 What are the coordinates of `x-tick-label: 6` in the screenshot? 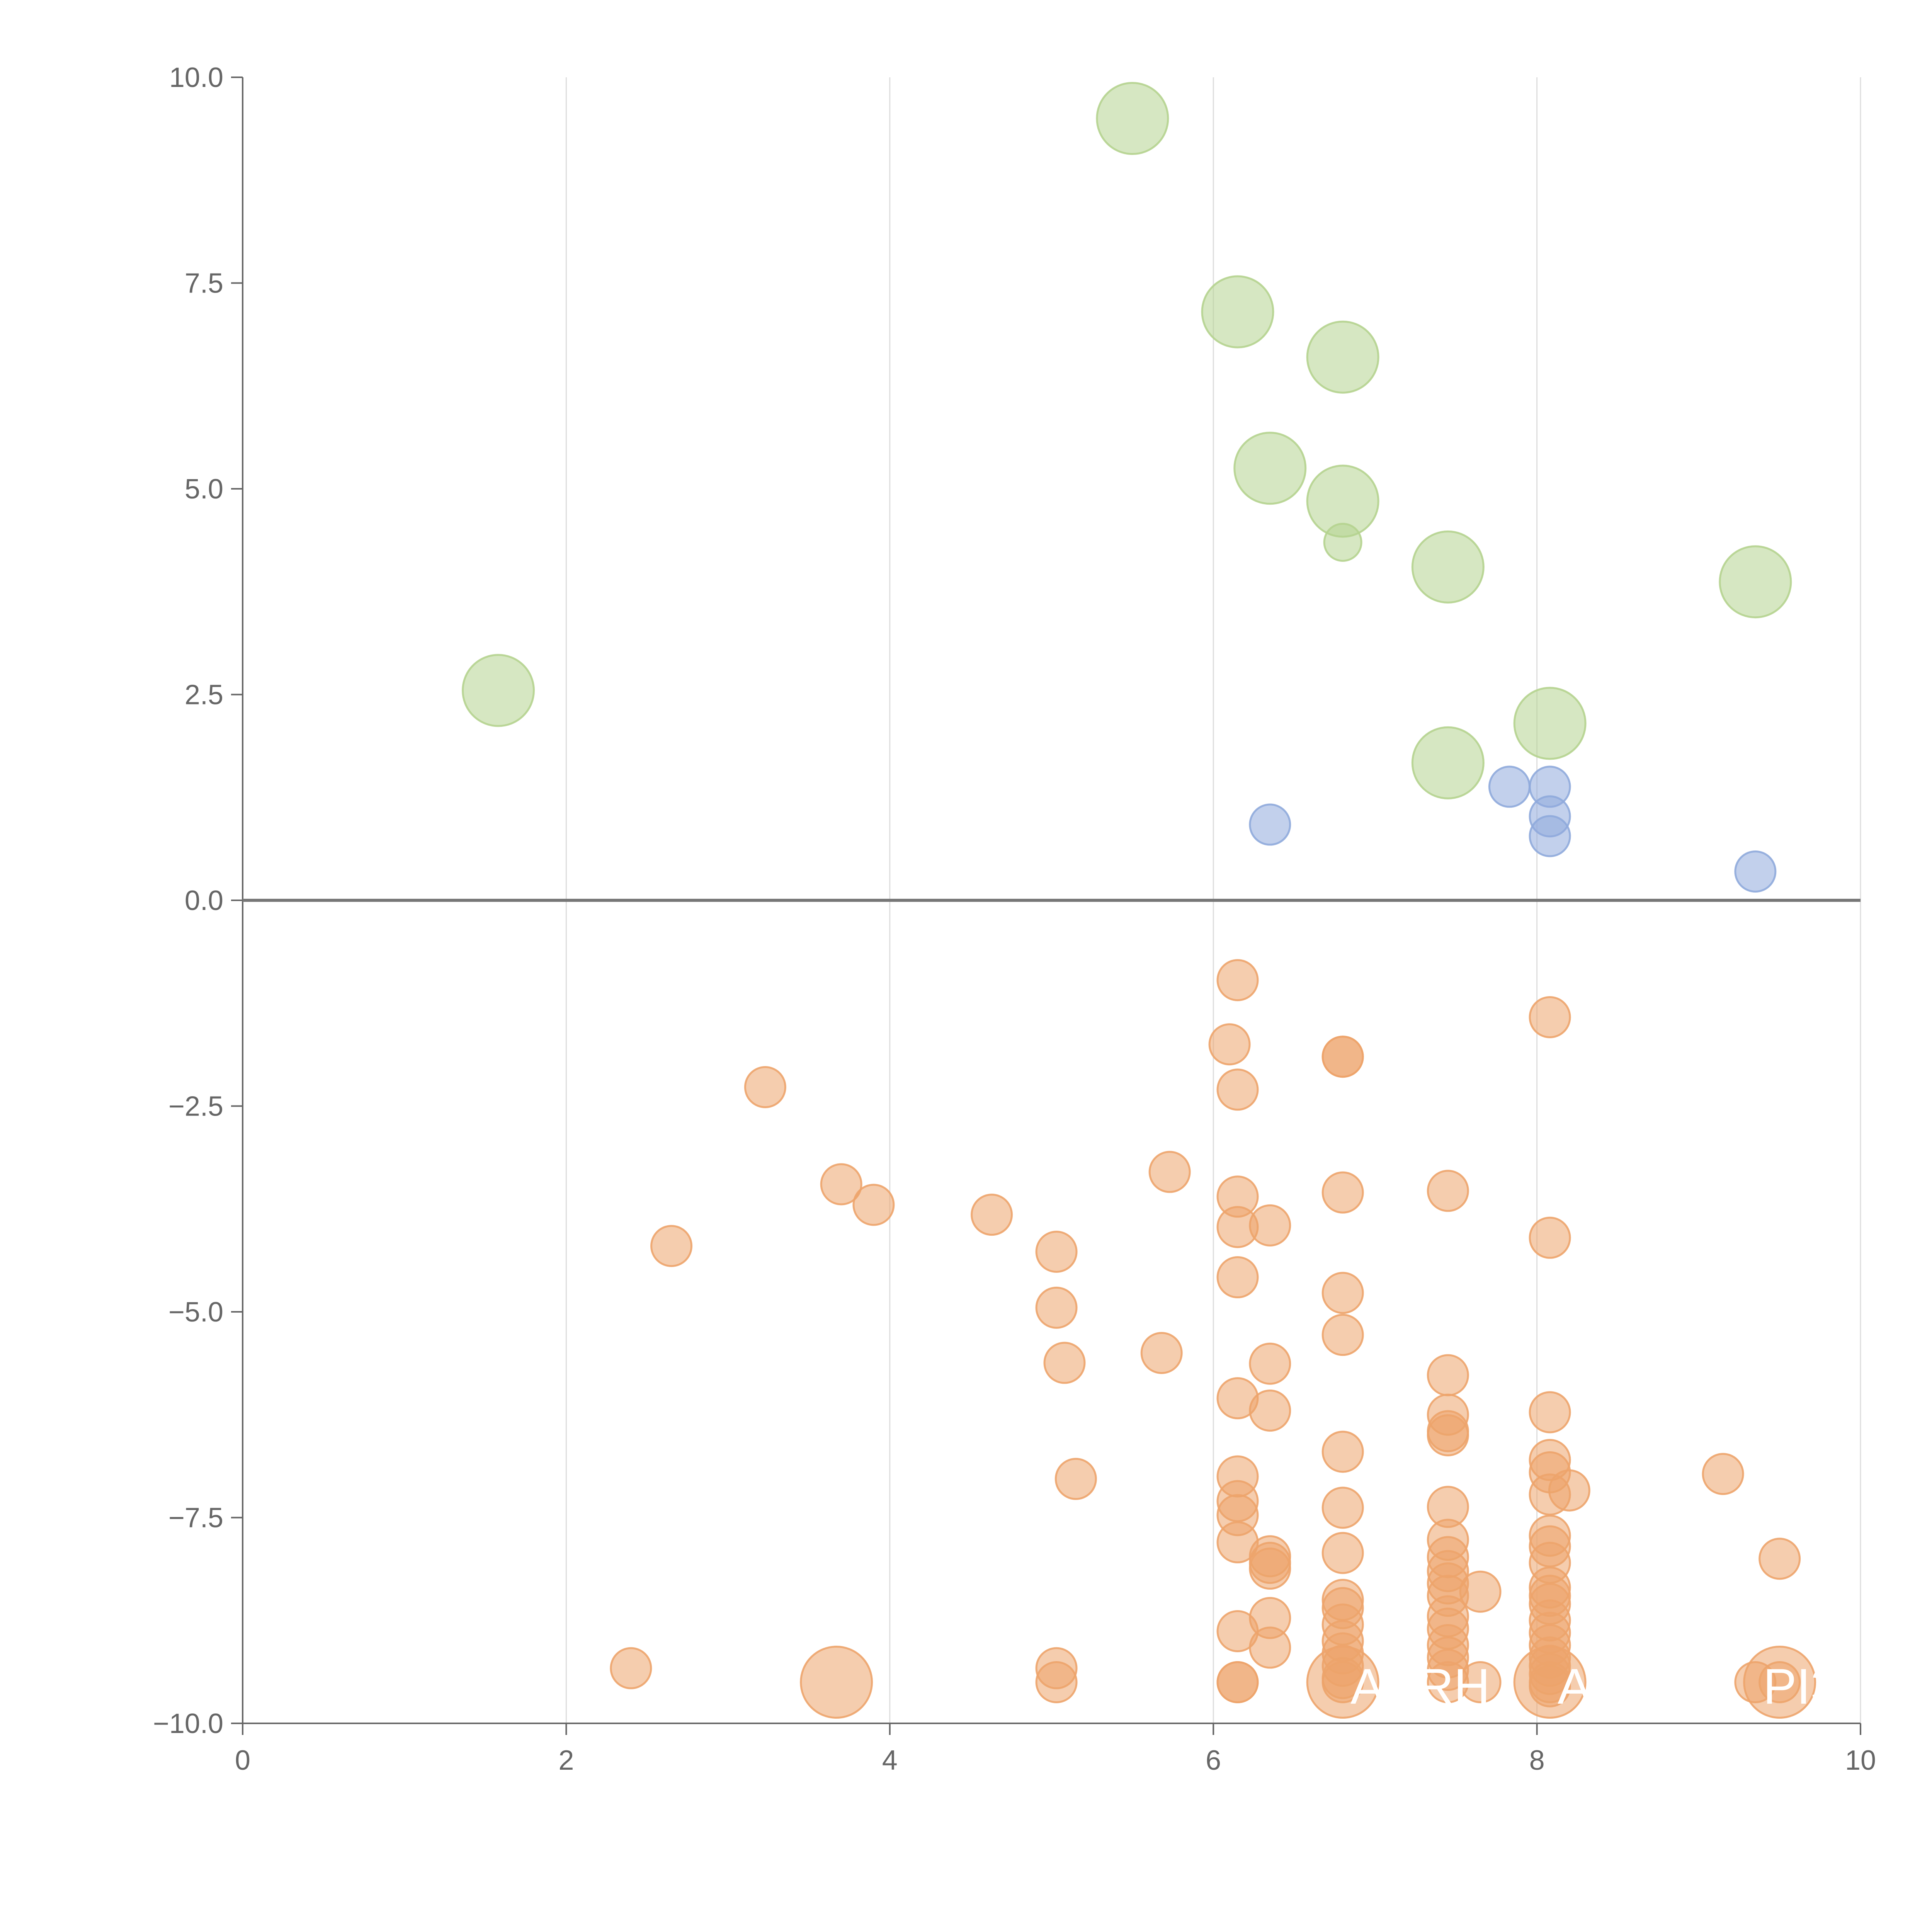 It's located at (1213, 1760).